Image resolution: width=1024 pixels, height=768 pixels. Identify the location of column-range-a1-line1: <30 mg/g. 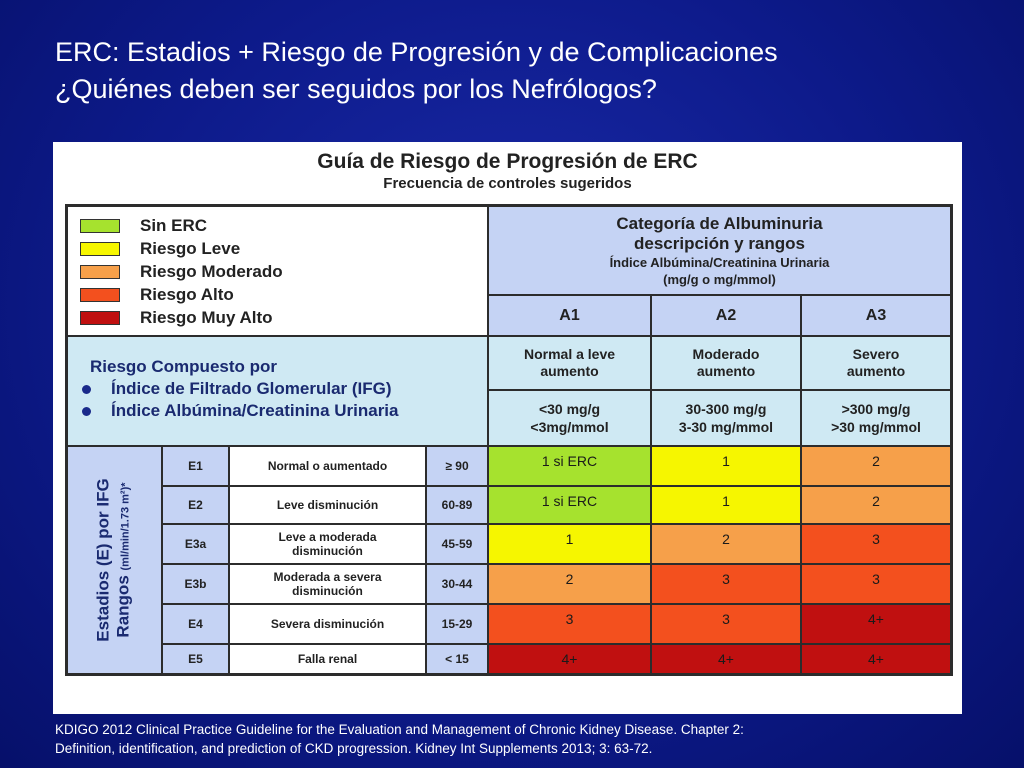
(569, 409).